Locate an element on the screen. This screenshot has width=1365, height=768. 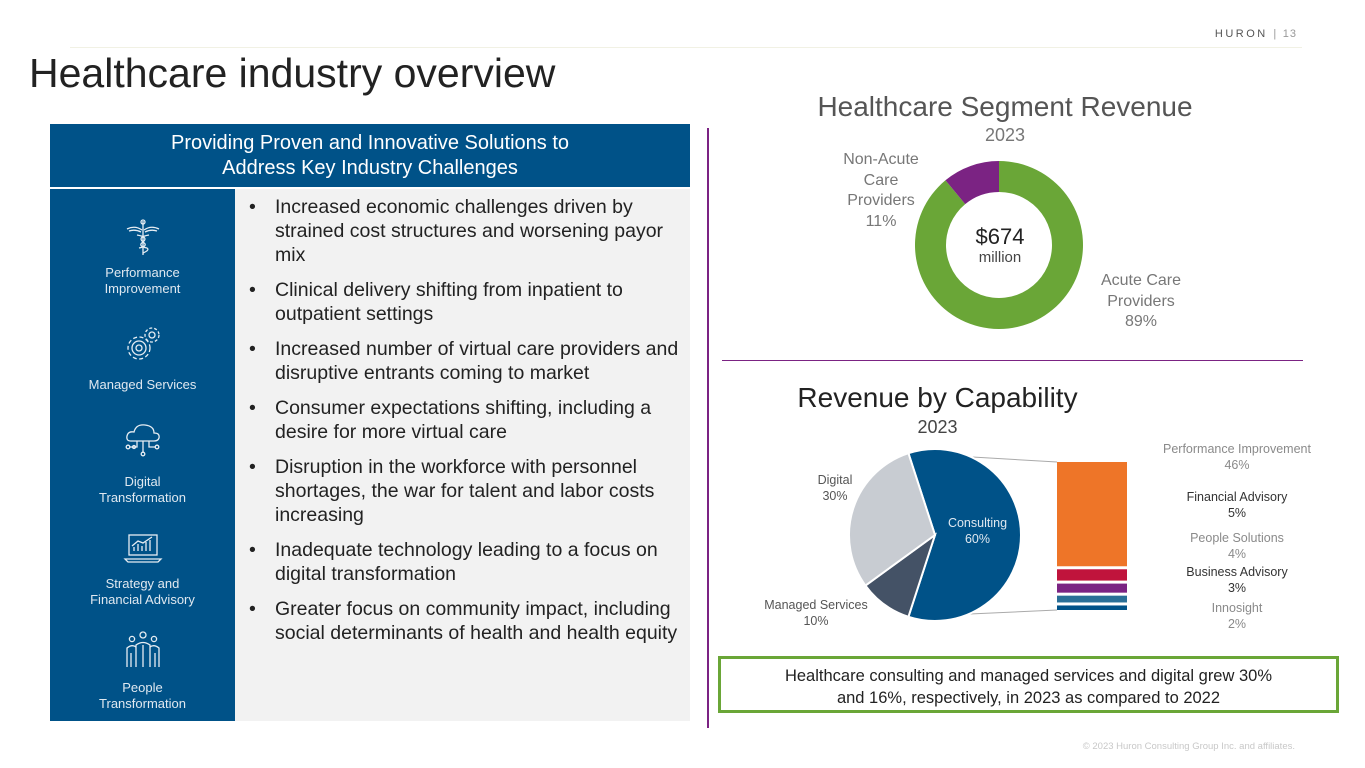
capability-pie-chart is located at coordinates (987, 535).